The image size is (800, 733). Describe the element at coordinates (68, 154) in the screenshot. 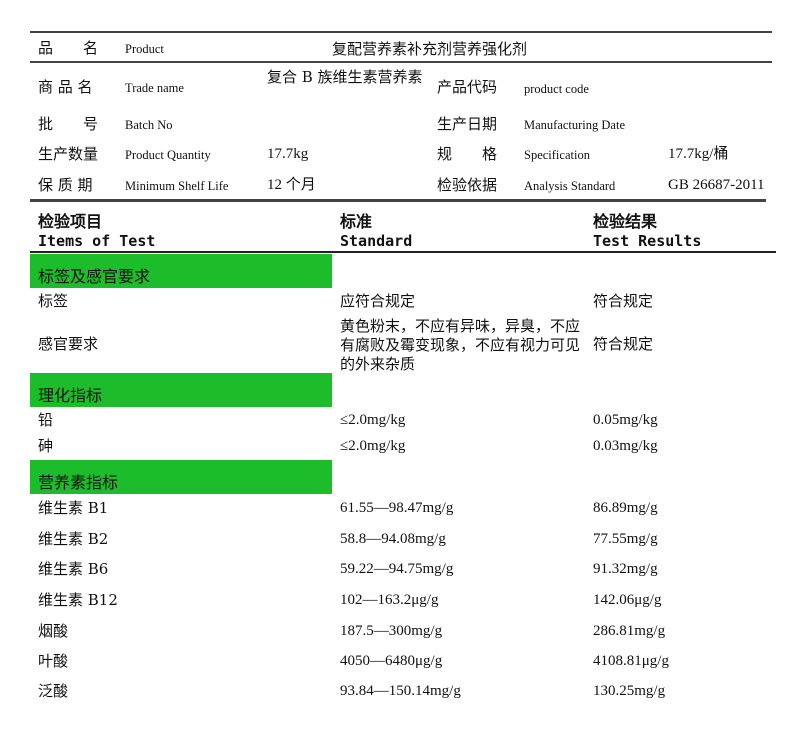

I see `quantity-label-cn: 生产数量` at that location.